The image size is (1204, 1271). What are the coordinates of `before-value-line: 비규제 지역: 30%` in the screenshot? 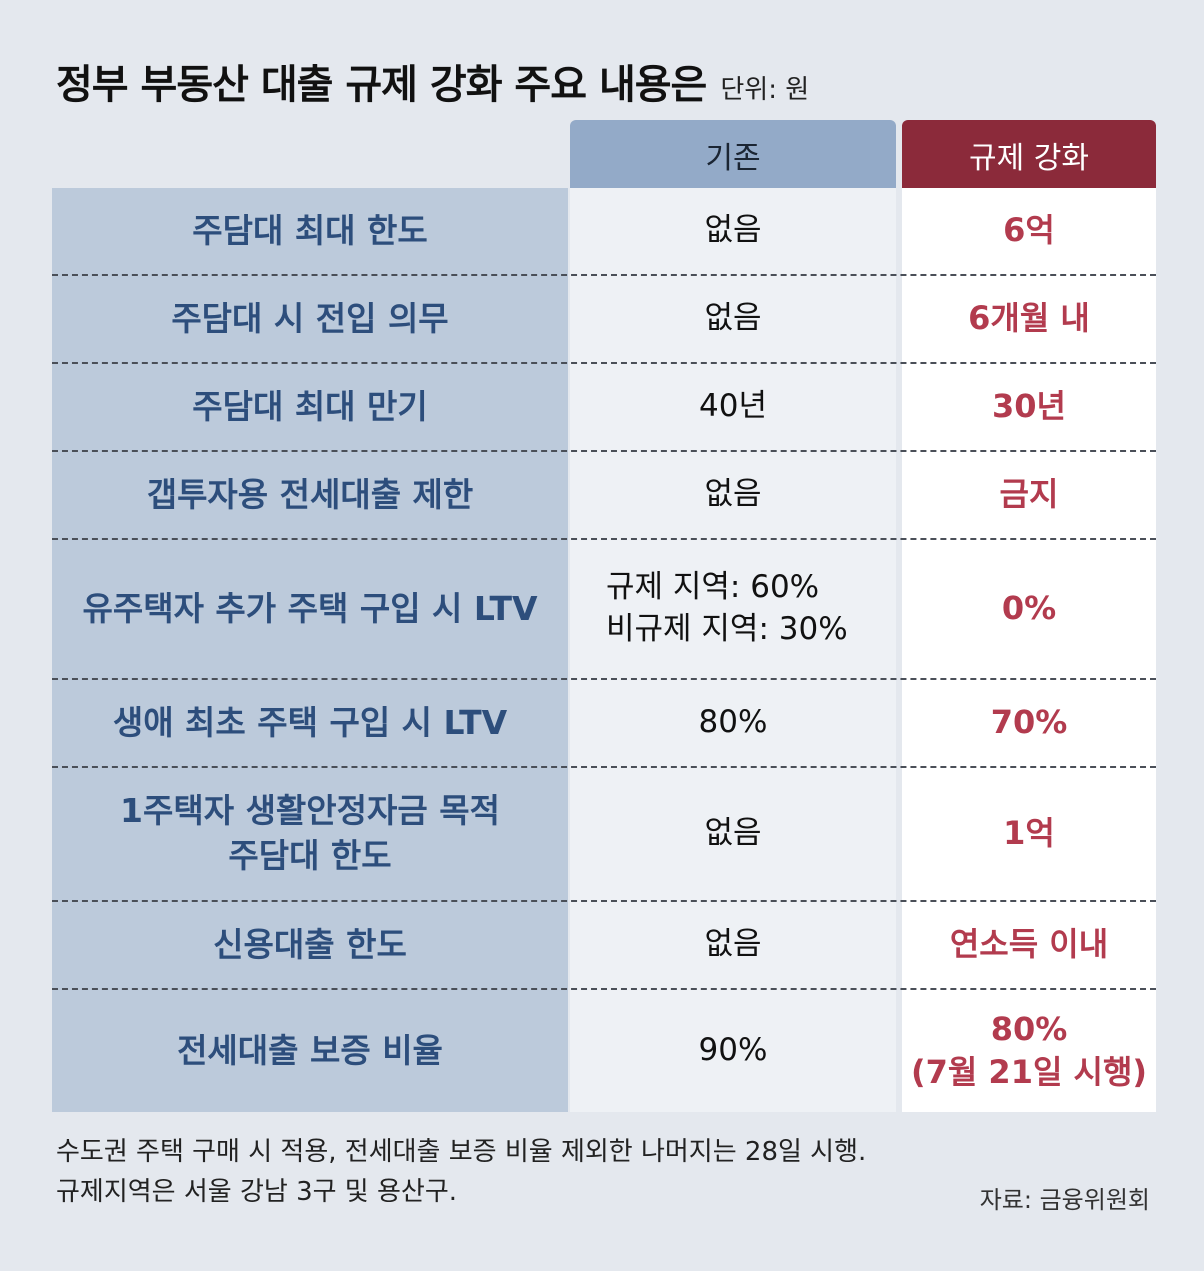 It's located at (727, 629).